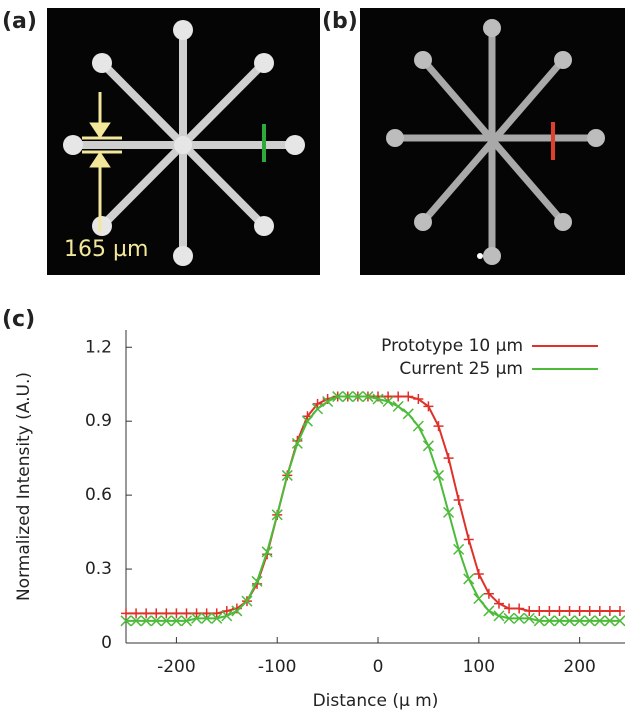  I want to click on y-tick-label: 0.6, so click(98, 495).